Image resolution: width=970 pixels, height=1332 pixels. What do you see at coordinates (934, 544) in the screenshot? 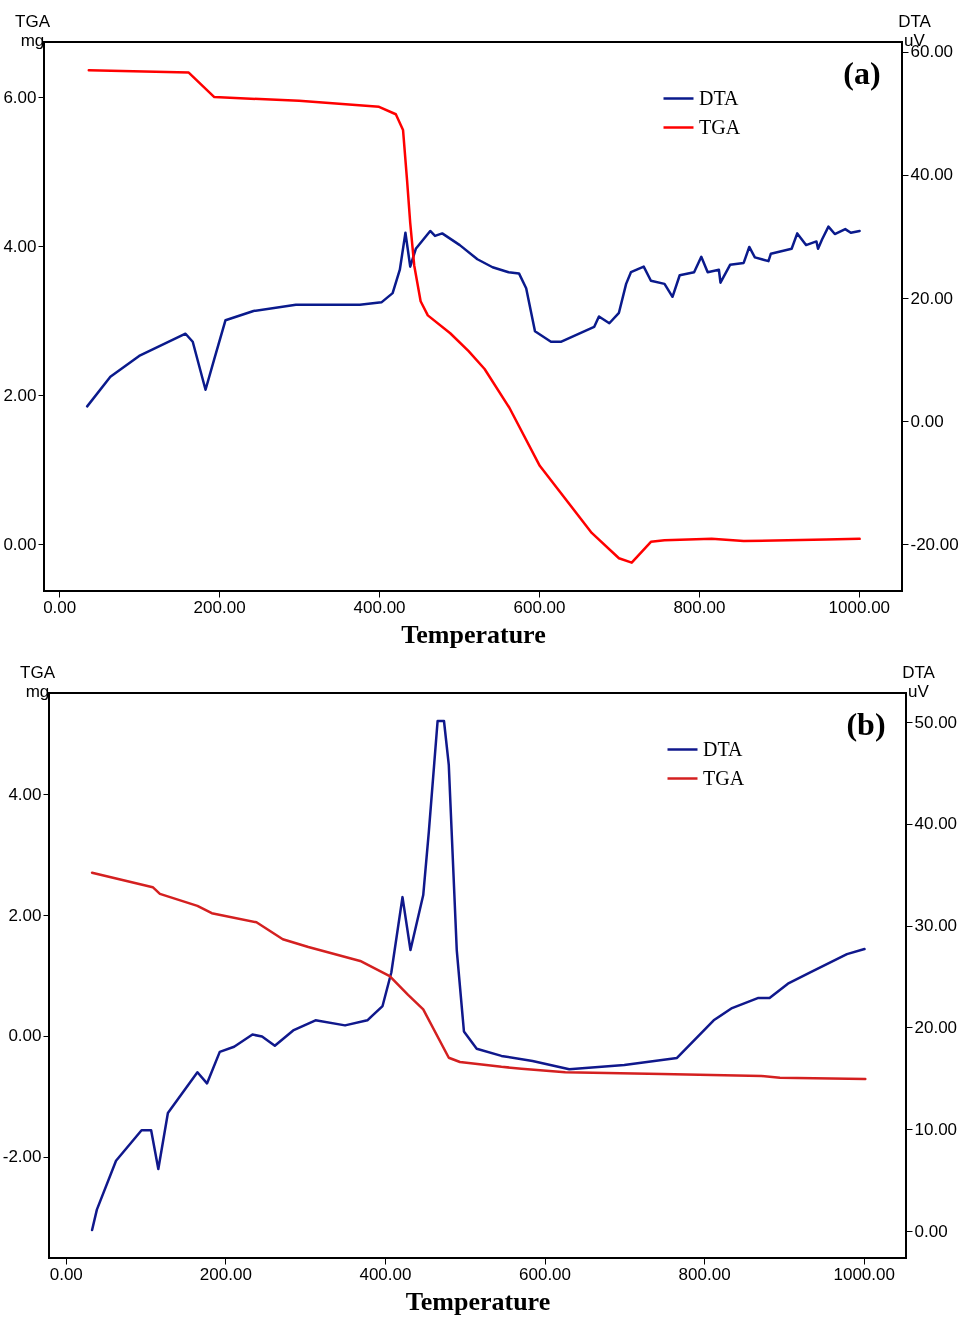
I see `y2-tick-label: -20.00` at bounding box center [934, 544].